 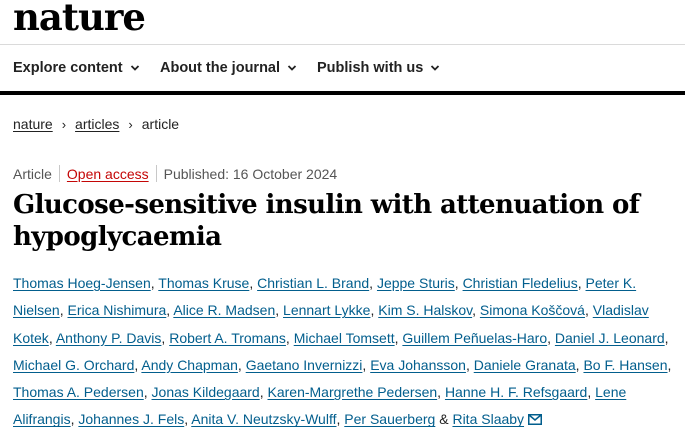 I want to click on author-link: Bo F. Hansen, so click(x=625, y=364).